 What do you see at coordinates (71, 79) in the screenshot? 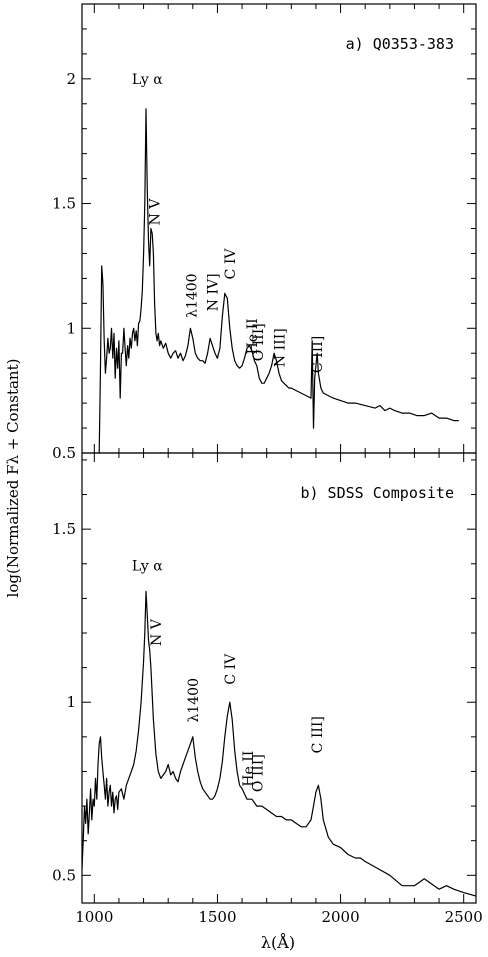
I see `y-tick-label: 2` at bounding box center [71, 79].